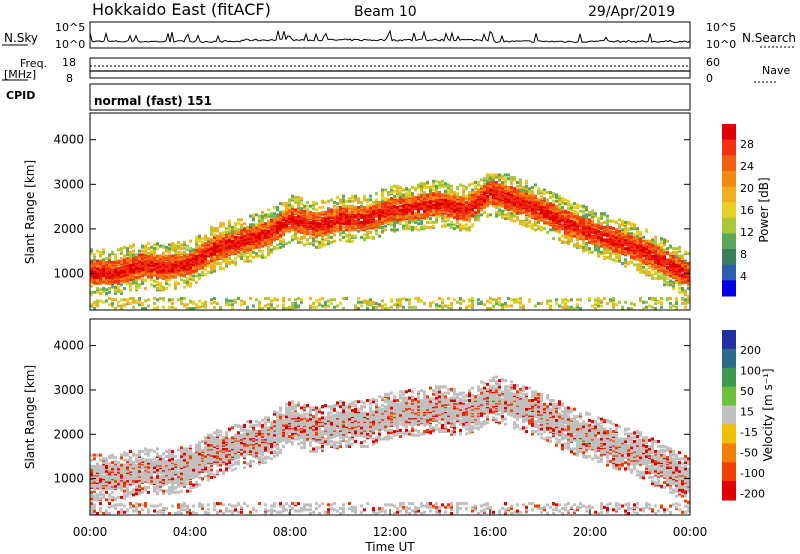 This screenshot has height=554, width=800. Describe the element at coordinates (769, 38) in the screenshot. I see `nsearch-label: N.Search` at that location.